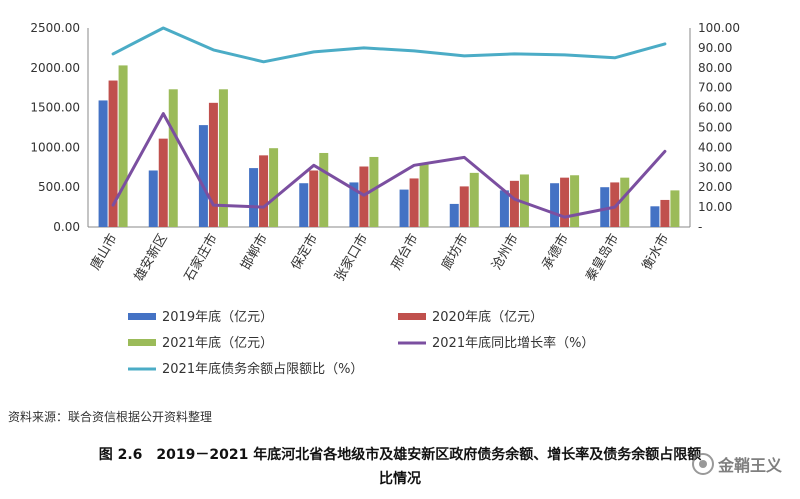  Describe the element at coordinates (103, 252) in the screenshot. I see `x-tick-label: 唐山市` at that location.